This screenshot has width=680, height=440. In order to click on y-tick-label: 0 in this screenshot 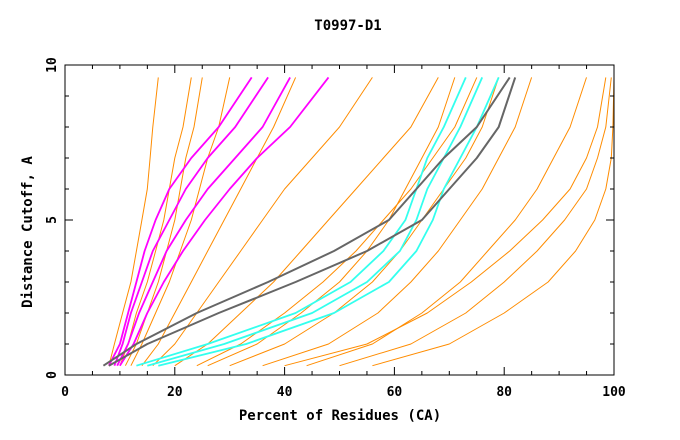, I will do `click(52, 375)`.